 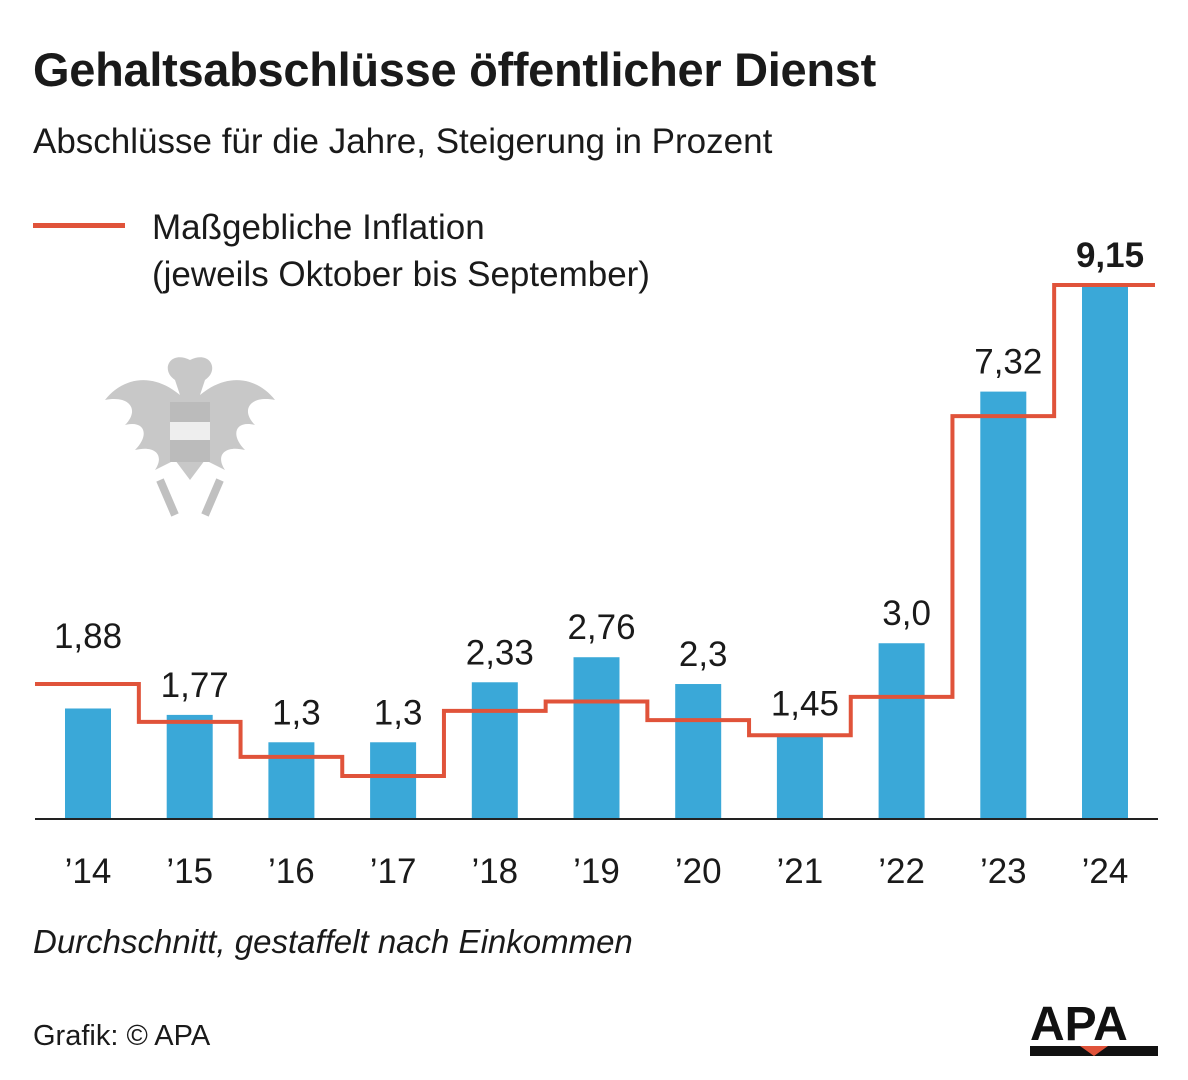 What do you see at coordinates (500, 652) in the screenshot?
I see `data-label-4: 2,33` at bounding box center [500, 652].